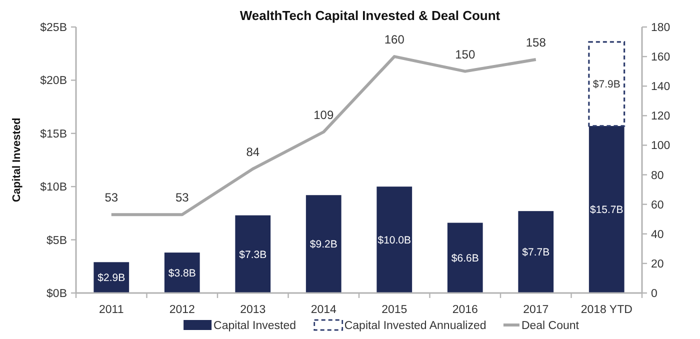 The image size is (700, 339). What do you see at coordinates (660, 58) in the screenshot?
I see `y2-tick-label: 160` at bounding box center [660, 58].